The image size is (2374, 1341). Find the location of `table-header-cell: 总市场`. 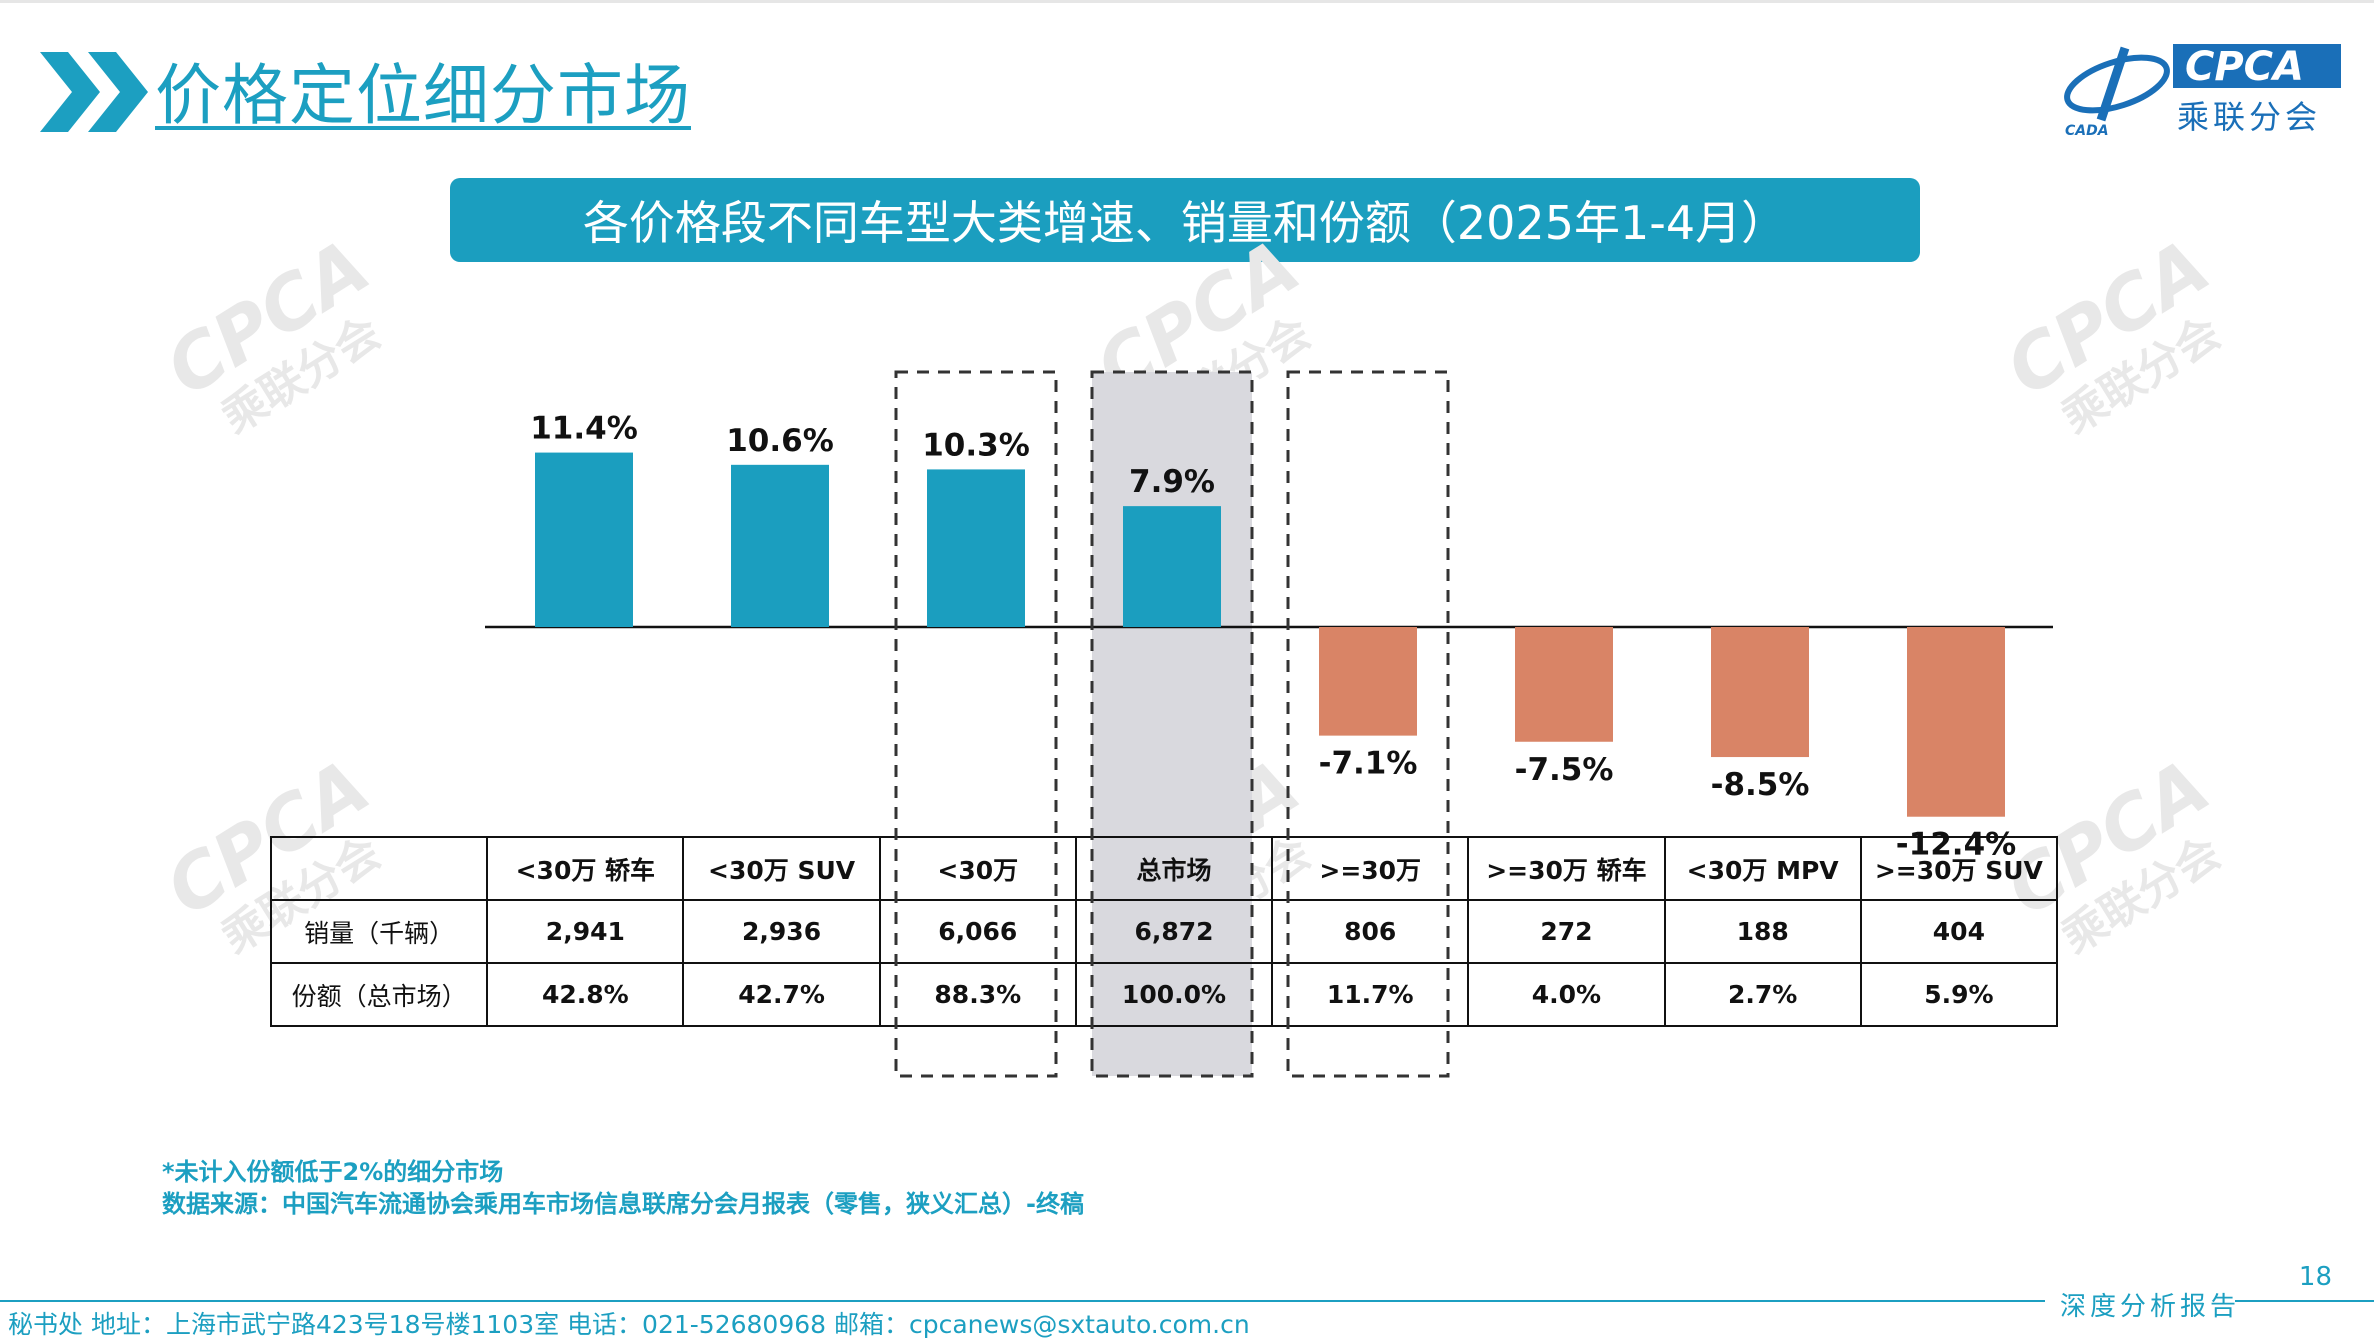

table-header-cell: 总市场 is located at coordinates (1174, 868).